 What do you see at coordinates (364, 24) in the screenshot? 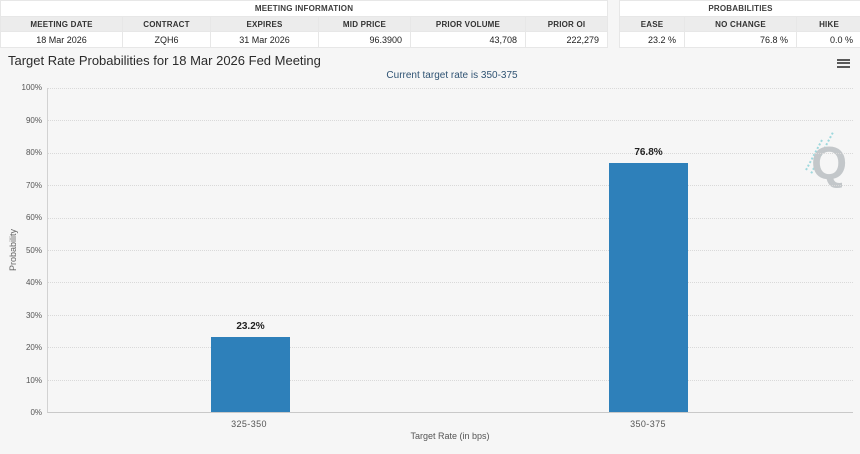
I see `col-mid-price: MID PRICE` at bounding box center [364, 24].